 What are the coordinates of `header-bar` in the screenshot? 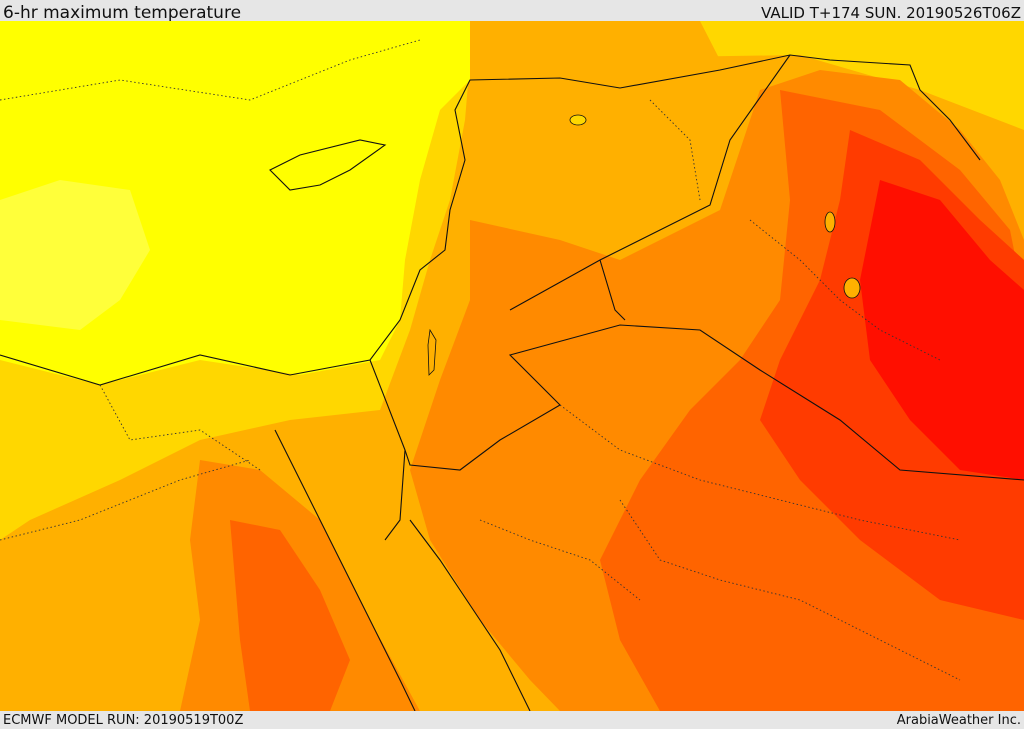 It's located at (512, 10).